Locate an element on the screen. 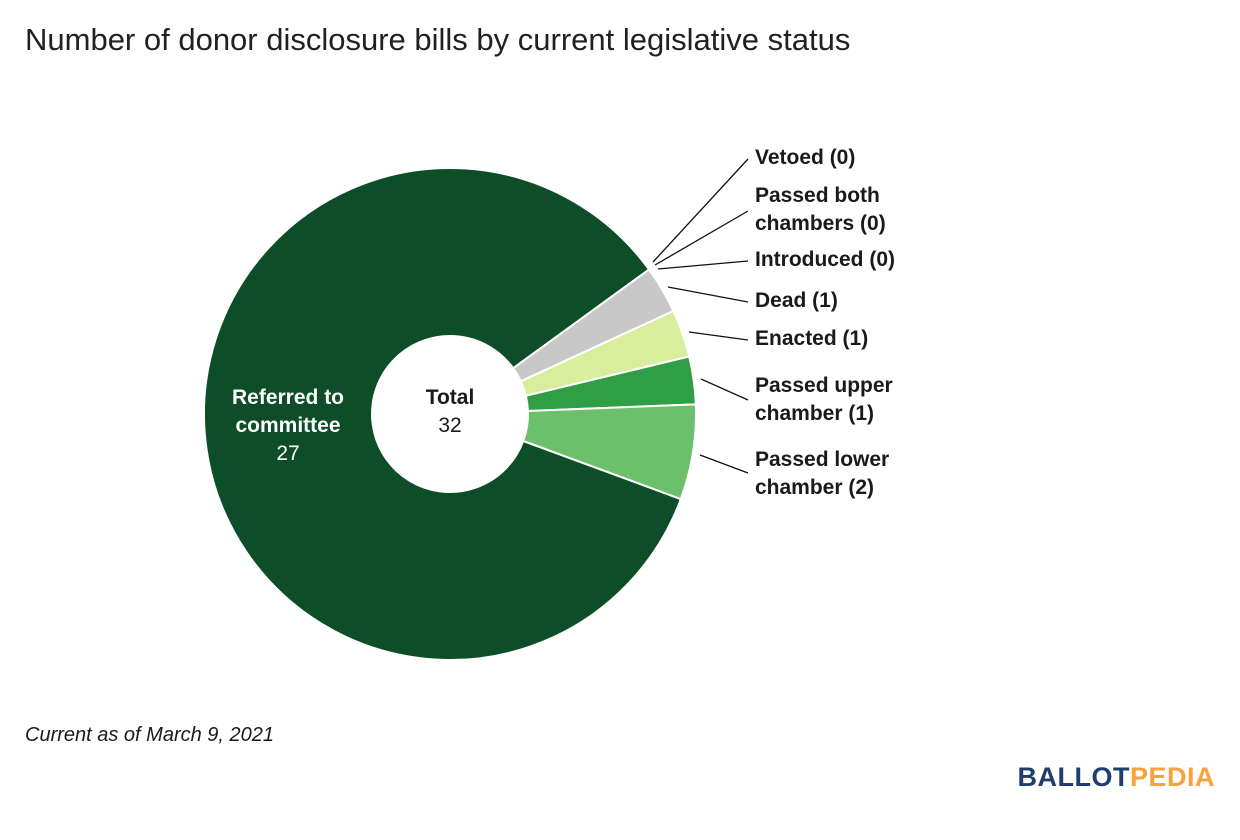 This screenshot has height=840, width=1240. legend-label-introduced: Introduced (0) is located at coordinates (825, 259).